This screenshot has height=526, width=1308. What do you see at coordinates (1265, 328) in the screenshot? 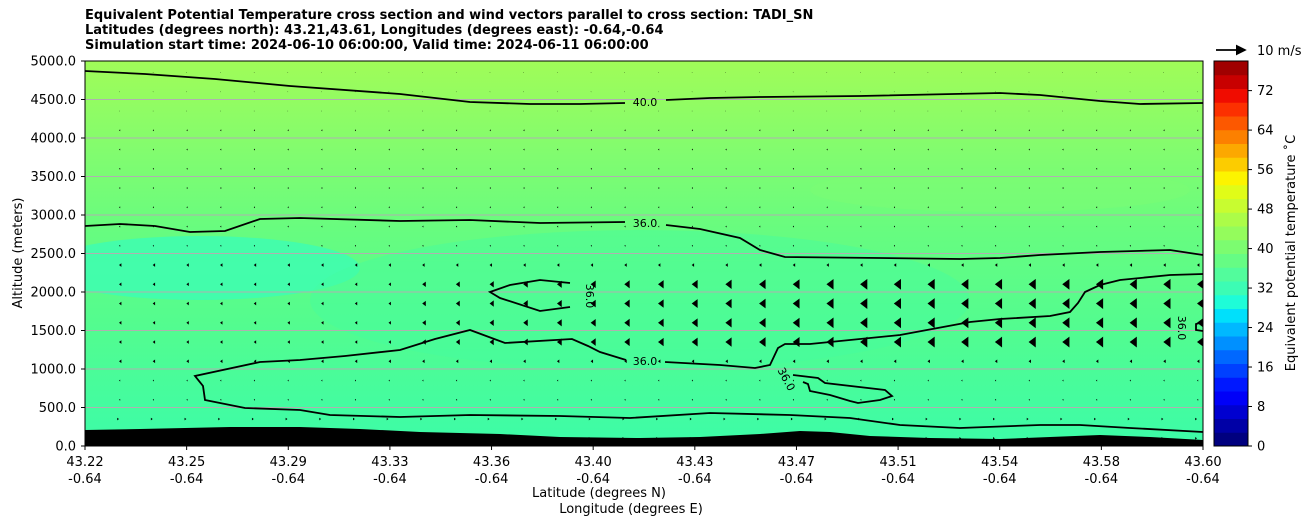
I see `colorbar-tick-label: 24` at bounding box center [1265, 328].